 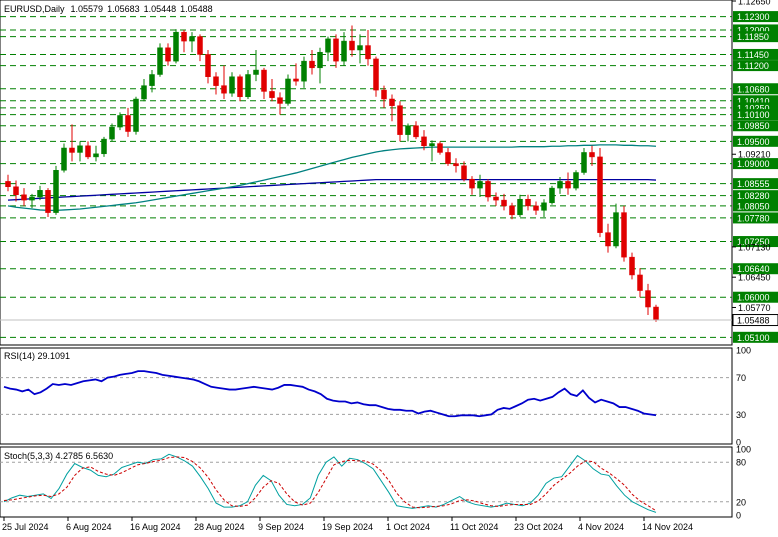 I want to click on time-tick-label: 9 Sep 2024, so click(x=281, y=527).